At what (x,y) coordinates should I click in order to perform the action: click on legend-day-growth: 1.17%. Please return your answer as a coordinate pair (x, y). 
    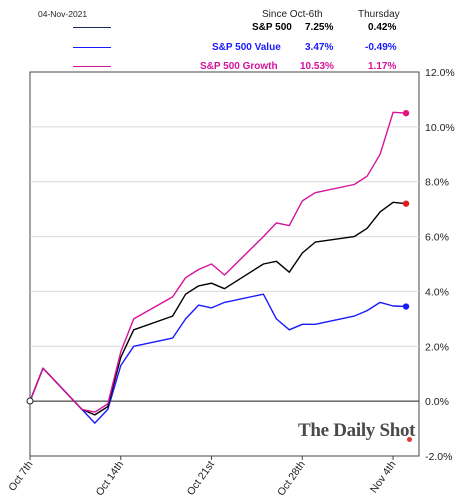
    Looking at the image, I should click on (382, 66).